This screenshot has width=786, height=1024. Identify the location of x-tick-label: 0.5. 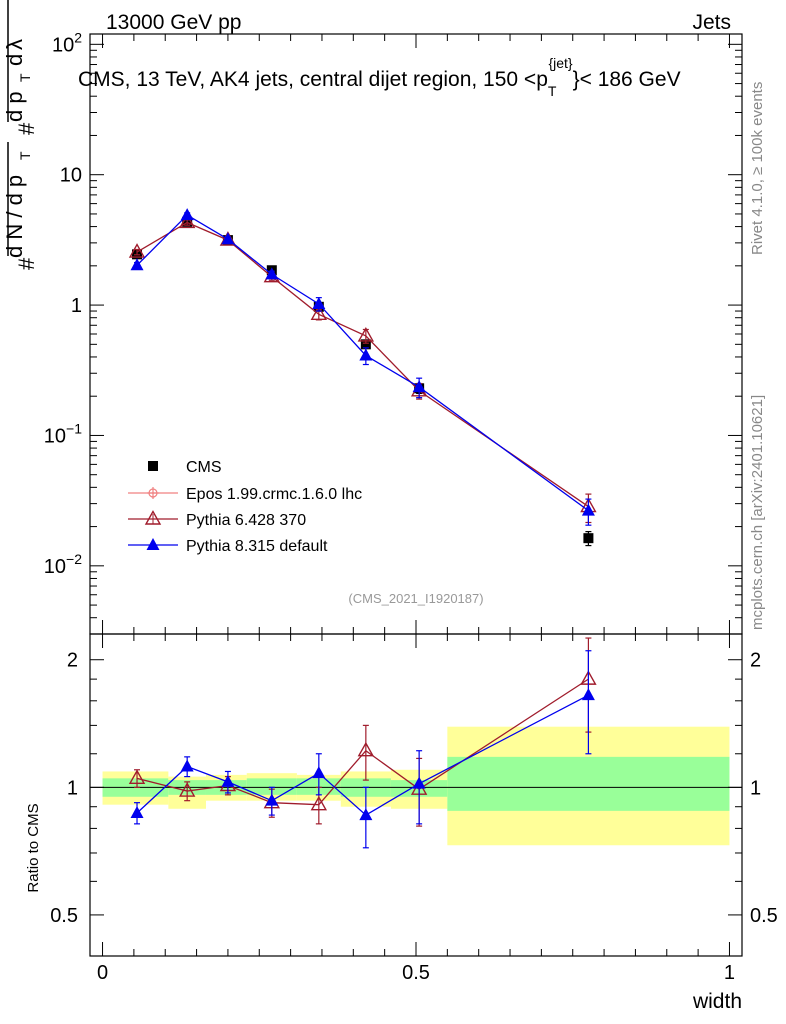
(416, 973).